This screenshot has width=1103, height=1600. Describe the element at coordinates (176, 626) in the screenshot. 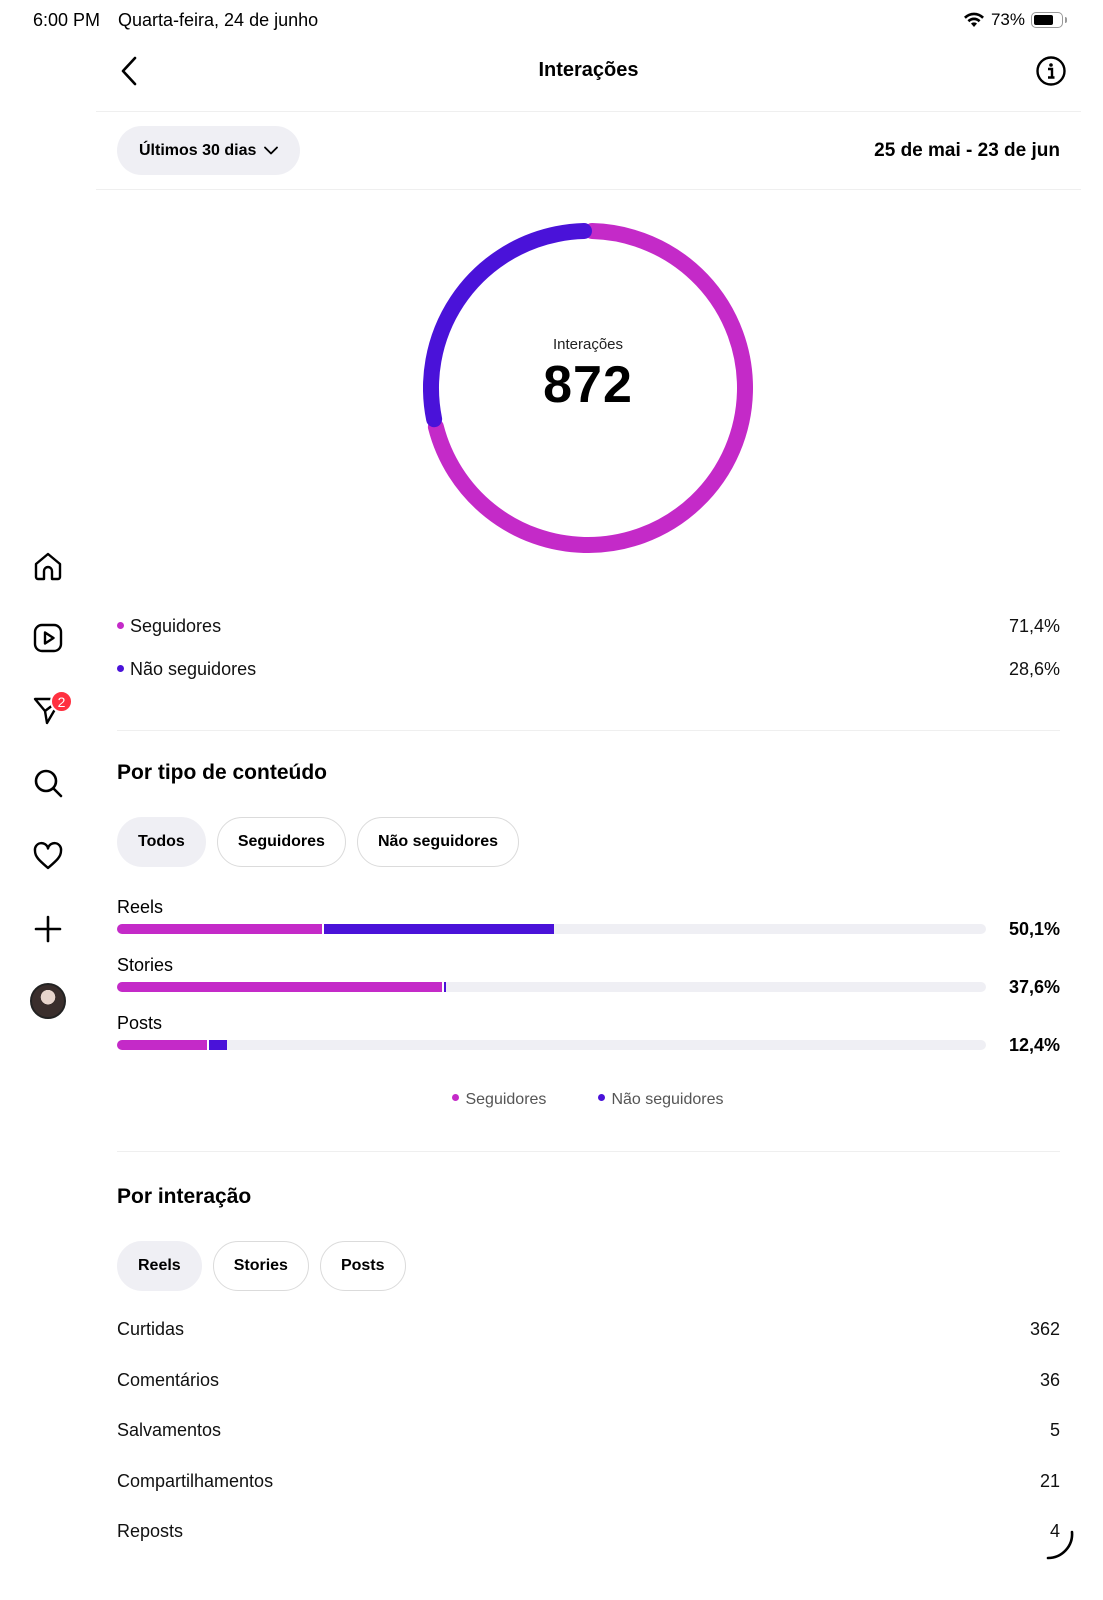

I see `audience-label-text: Seguidores` at that location.